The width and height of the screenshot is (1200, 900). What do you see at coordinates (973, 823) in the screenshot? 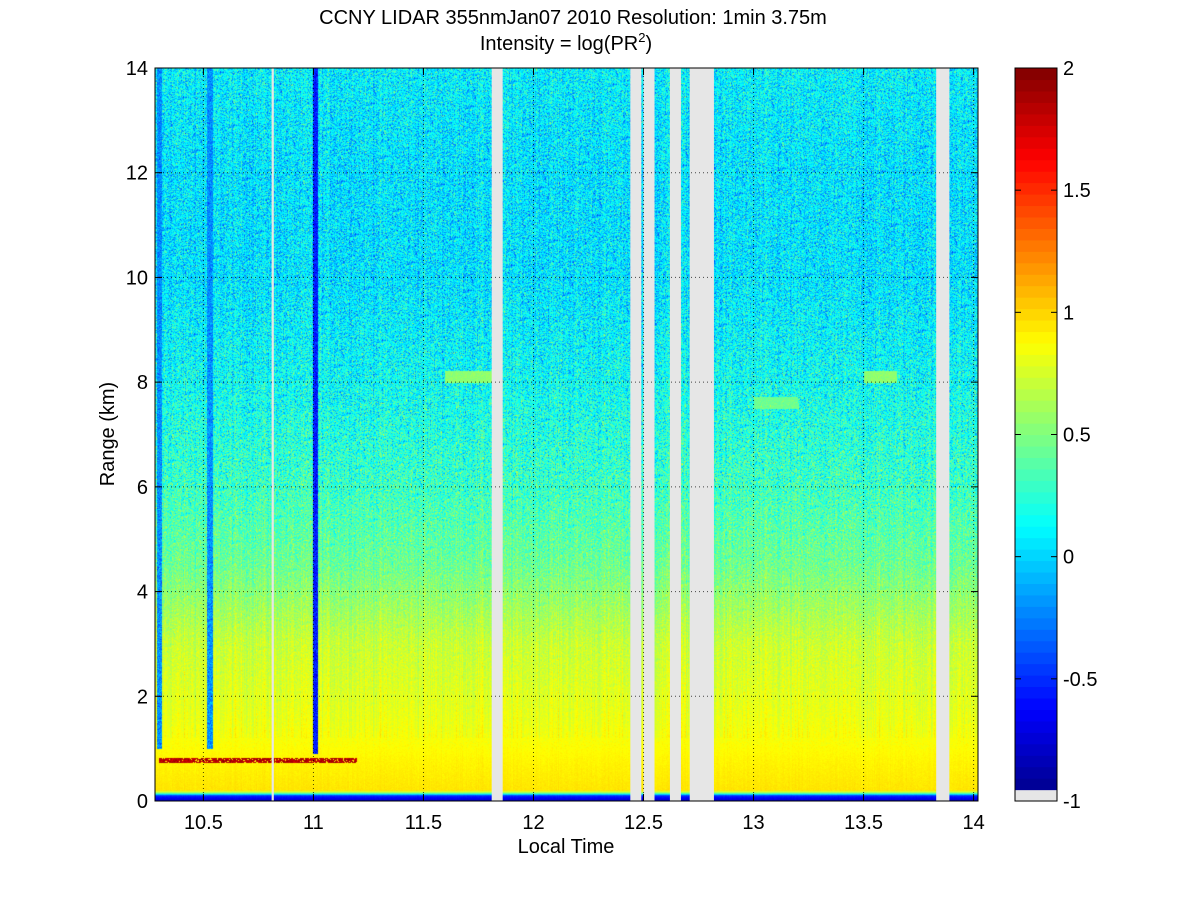
I see `x-tick-label-8: 14` at bounding box center [973, 823].